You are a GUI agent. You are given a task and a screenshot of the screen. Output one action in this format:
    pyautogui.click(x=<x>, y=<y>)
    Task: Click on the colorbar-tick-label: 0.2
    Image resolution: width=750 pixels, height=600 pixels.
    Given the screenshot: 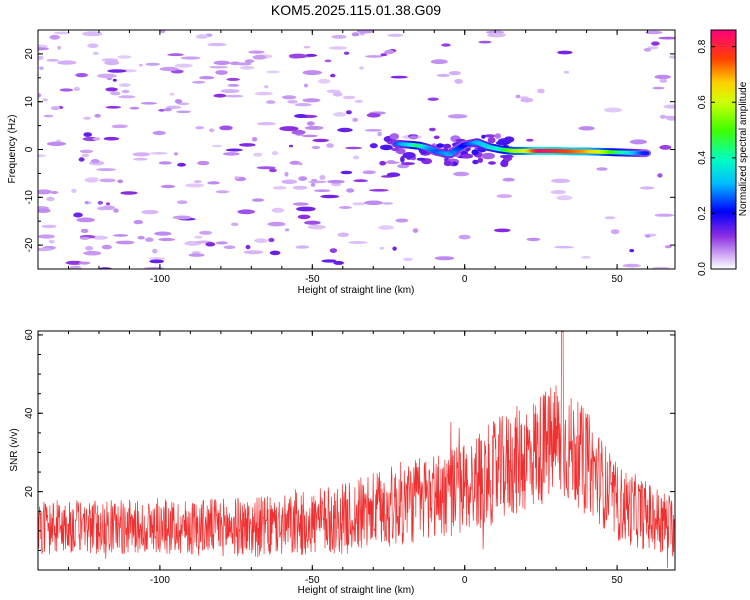 What is the action you would take?
    pyautogui.click(x=702, y=213)
    